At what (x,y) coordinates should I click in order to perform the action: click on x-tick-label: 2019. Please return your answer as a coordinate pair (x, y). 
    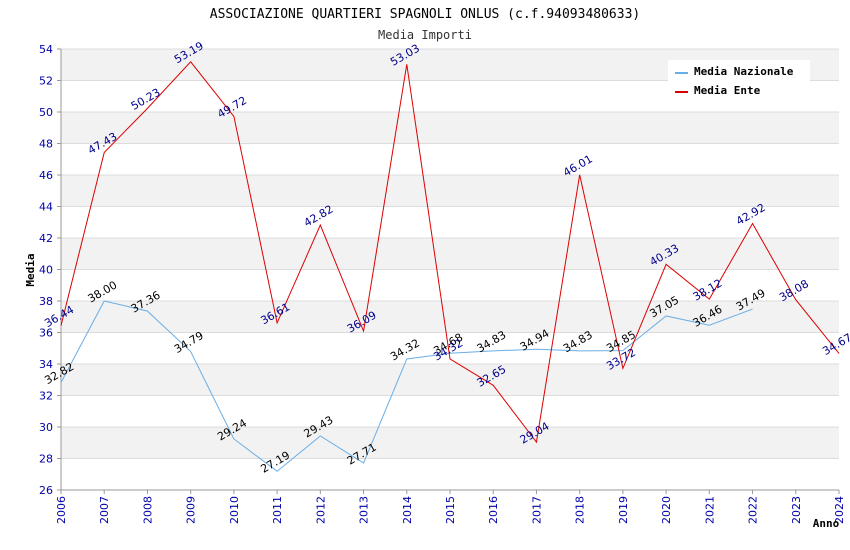
    Looking at the image, I should click on (623, 510).